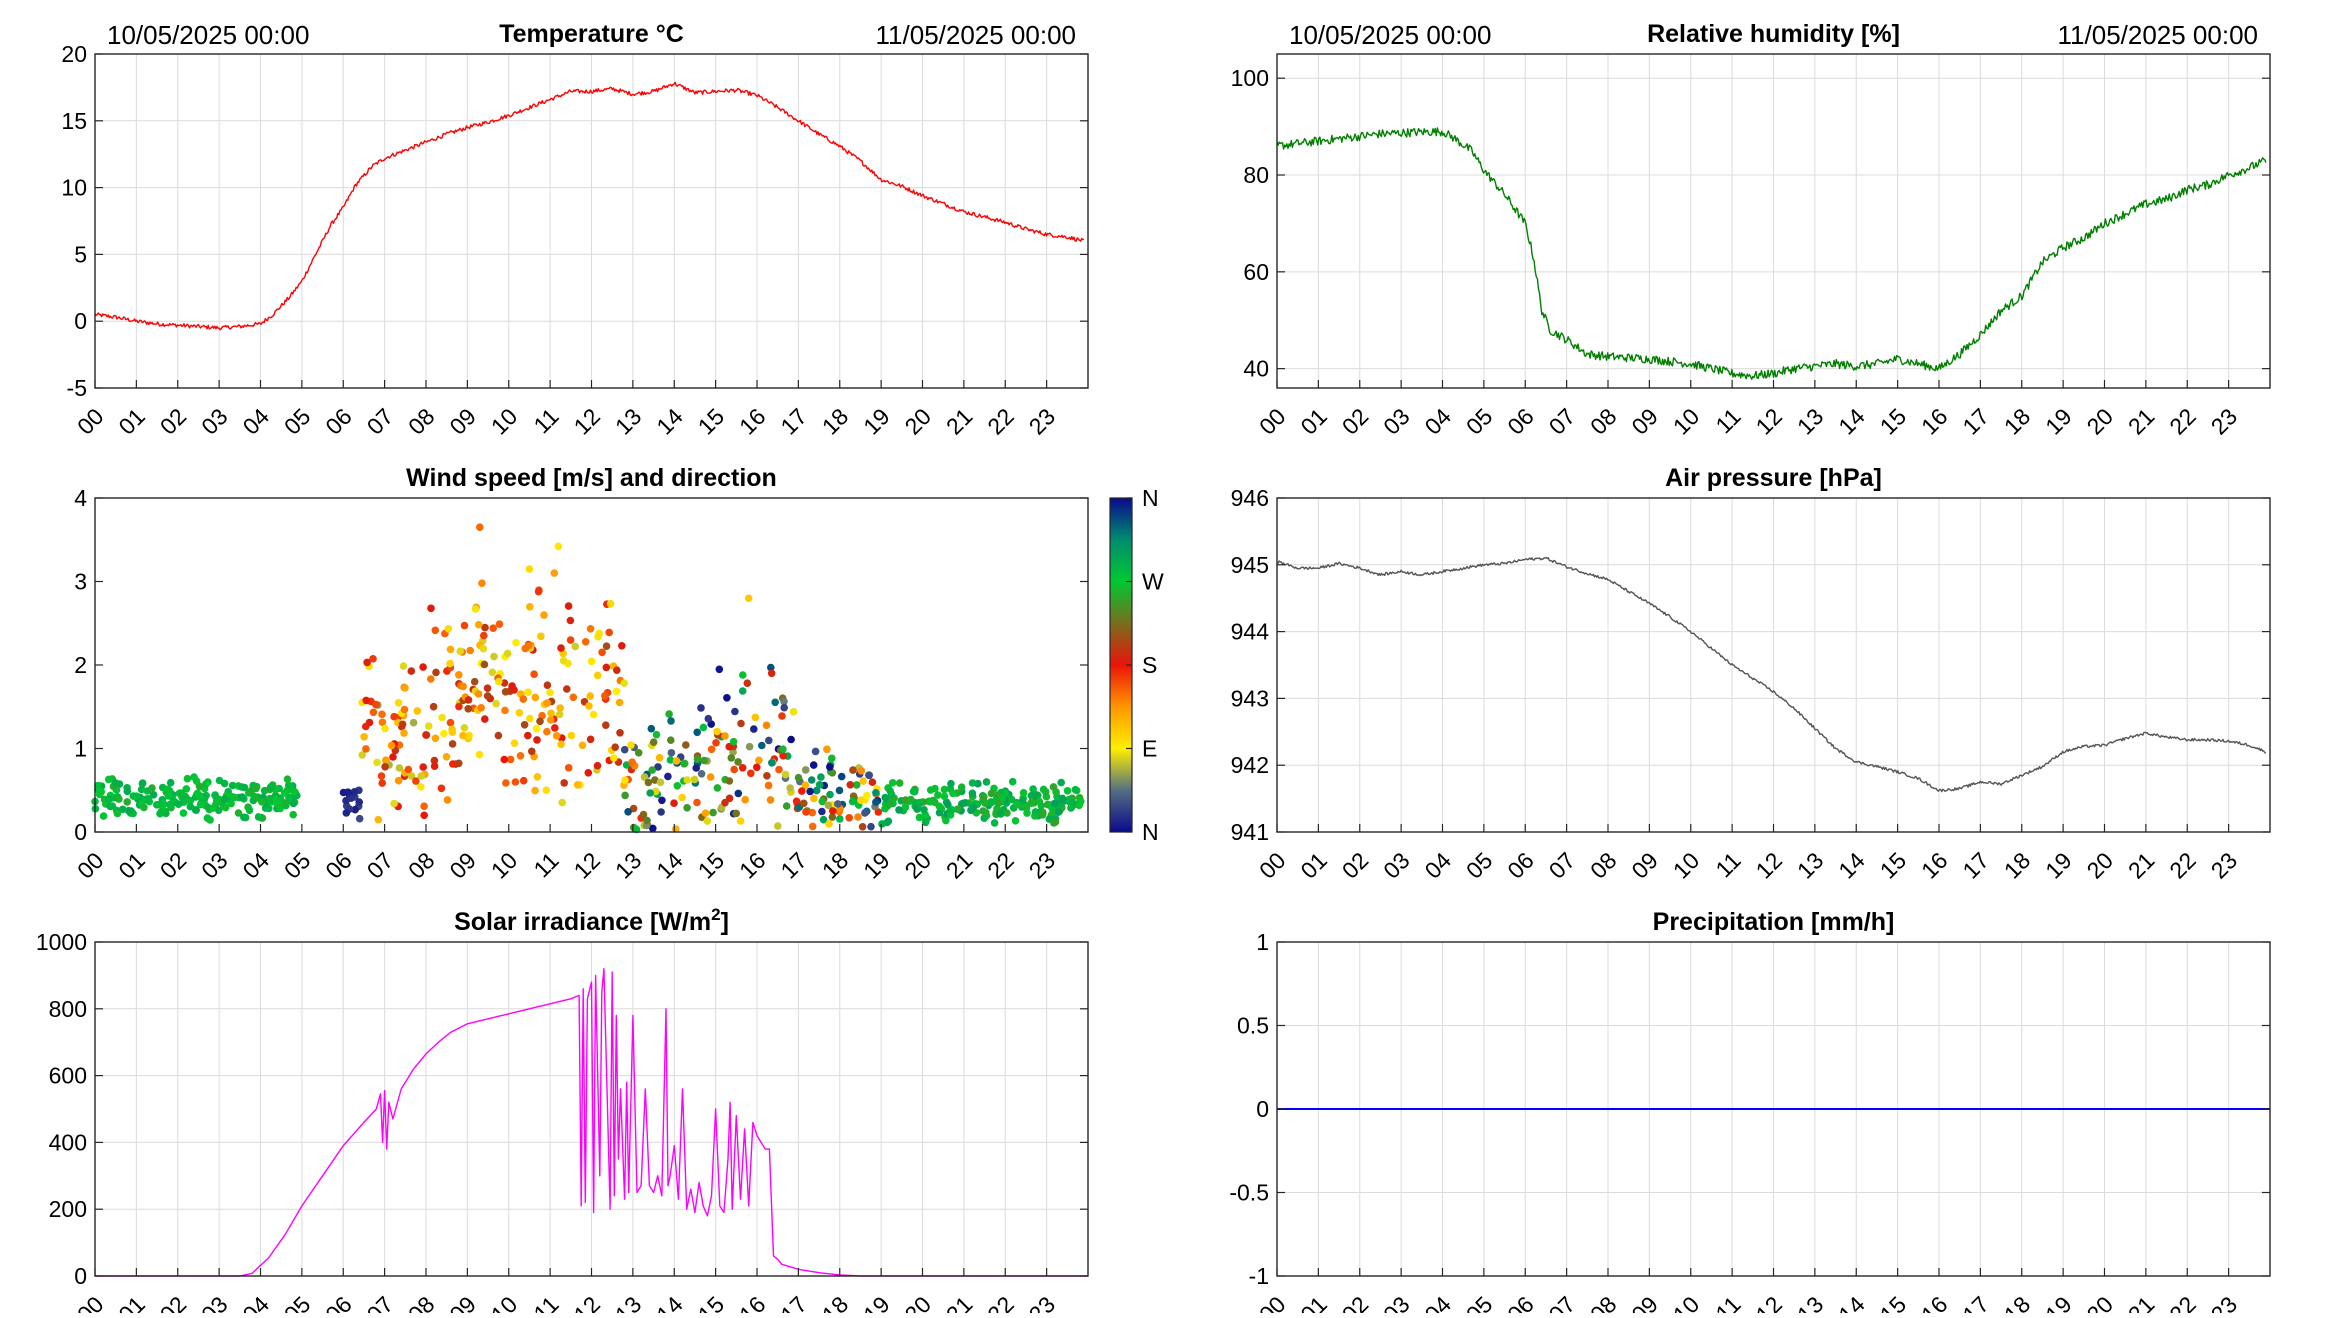 This screenshot has width=2333, height=1318. Describe the element at coordinates (545, 420) in the screenshot. I see `temperature-x-tick-label: 11` at that location.